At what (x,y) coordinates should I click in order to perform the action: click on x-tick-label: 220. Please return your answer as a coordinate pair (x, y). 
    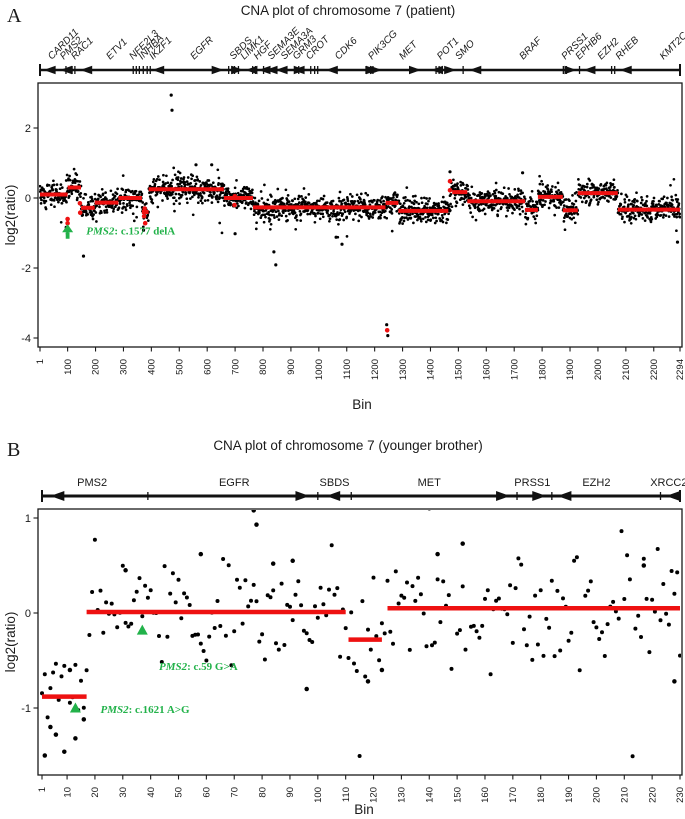
    Looking at the image, I should click on (652, 795).